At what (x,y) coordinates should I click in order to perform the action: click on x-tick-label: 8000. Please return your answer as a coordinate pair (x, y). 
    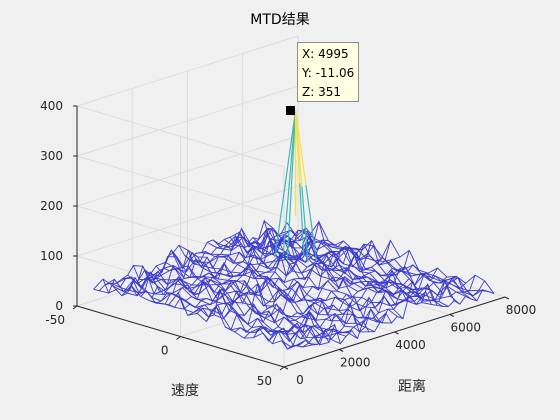
    Looking at the image, I should click on (521, 310).